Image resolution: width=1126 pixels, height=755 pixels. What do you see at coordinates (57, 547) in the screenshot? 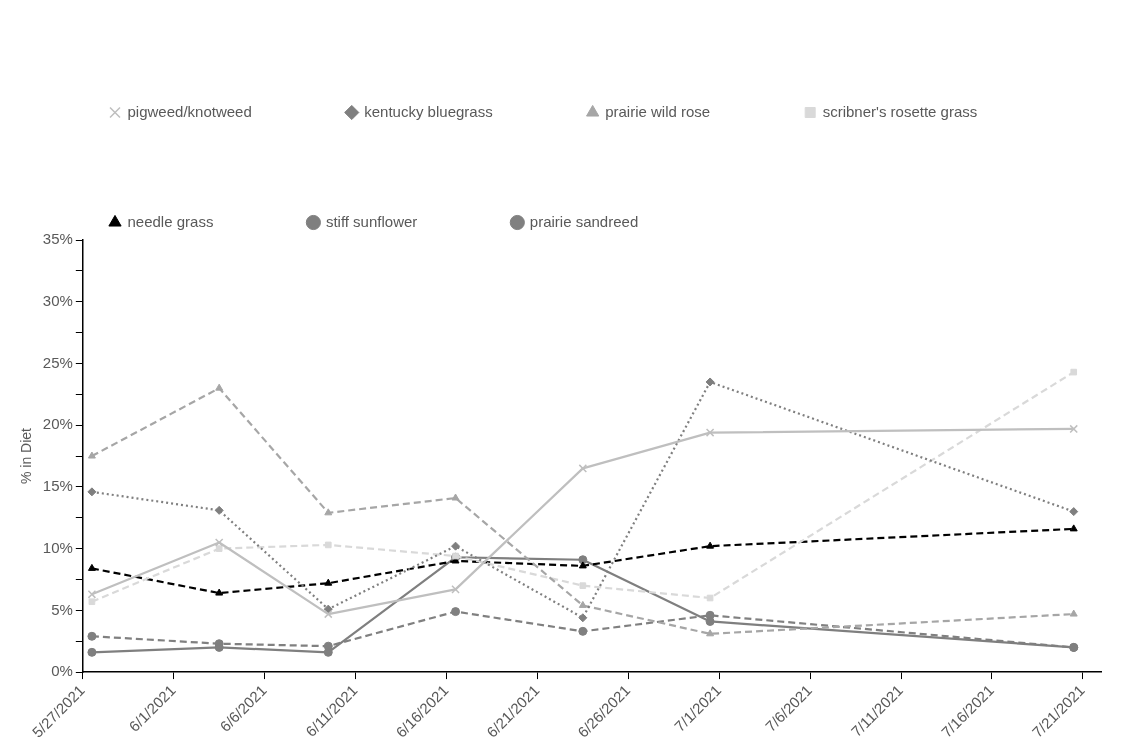
I see `y-tick-label: 10%` at bounding box center [57, 547].